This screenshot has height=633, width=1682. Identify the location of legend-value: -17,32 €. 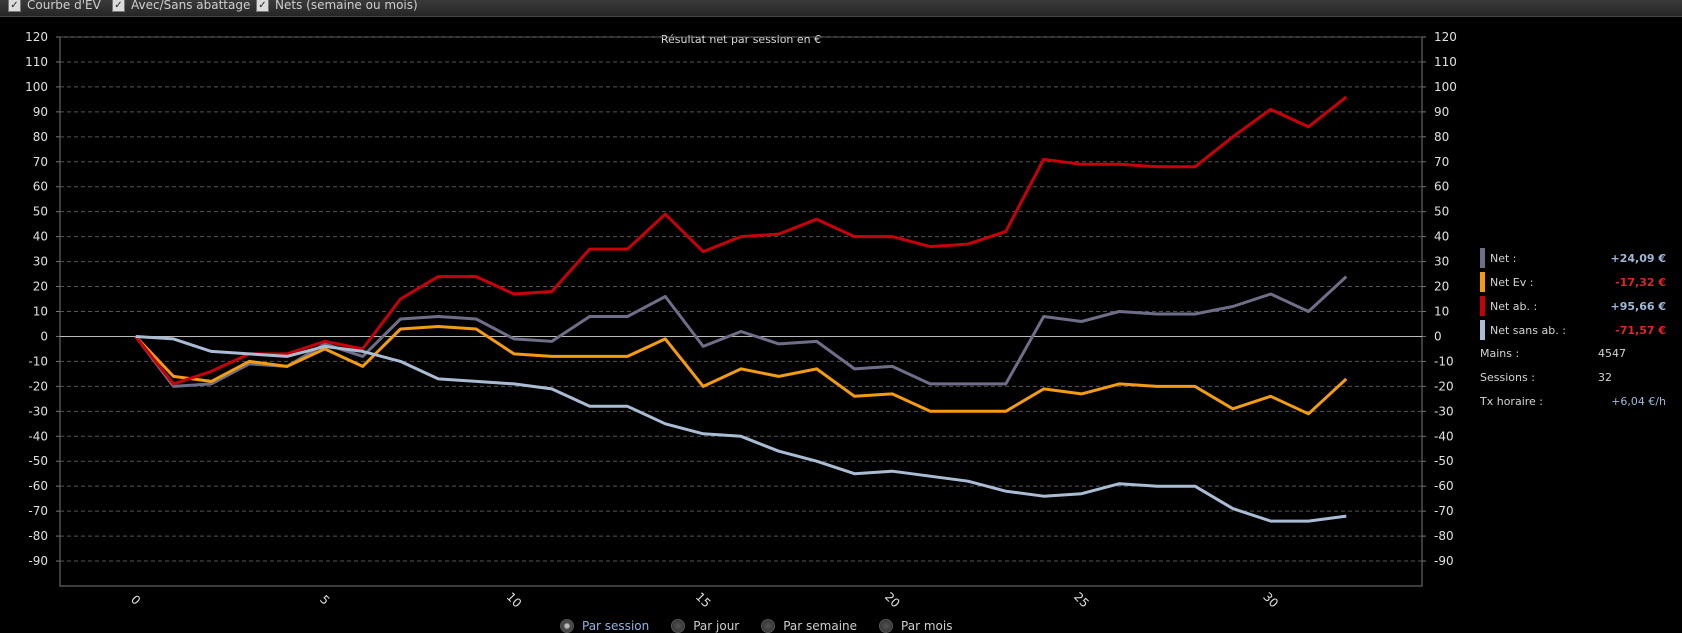
(1640, 282).